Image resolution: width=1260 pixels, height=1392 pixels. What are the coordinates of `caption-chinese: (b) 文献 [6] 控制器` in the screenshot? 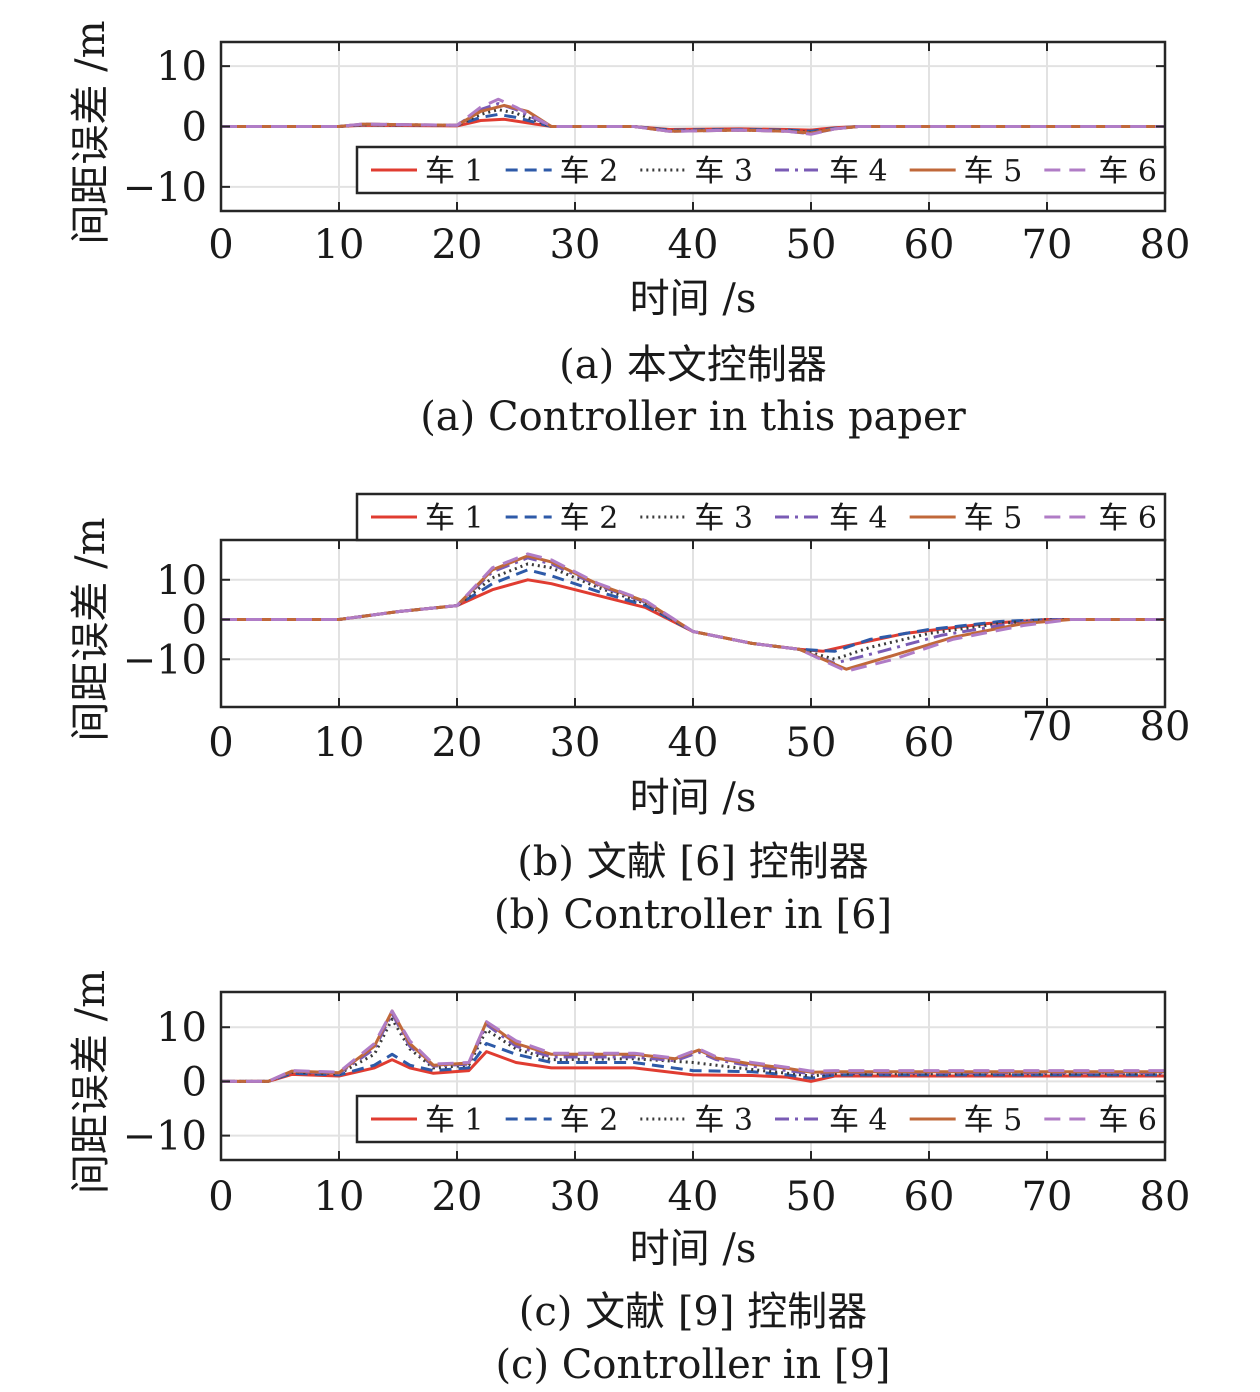 It's located at (693, 862).